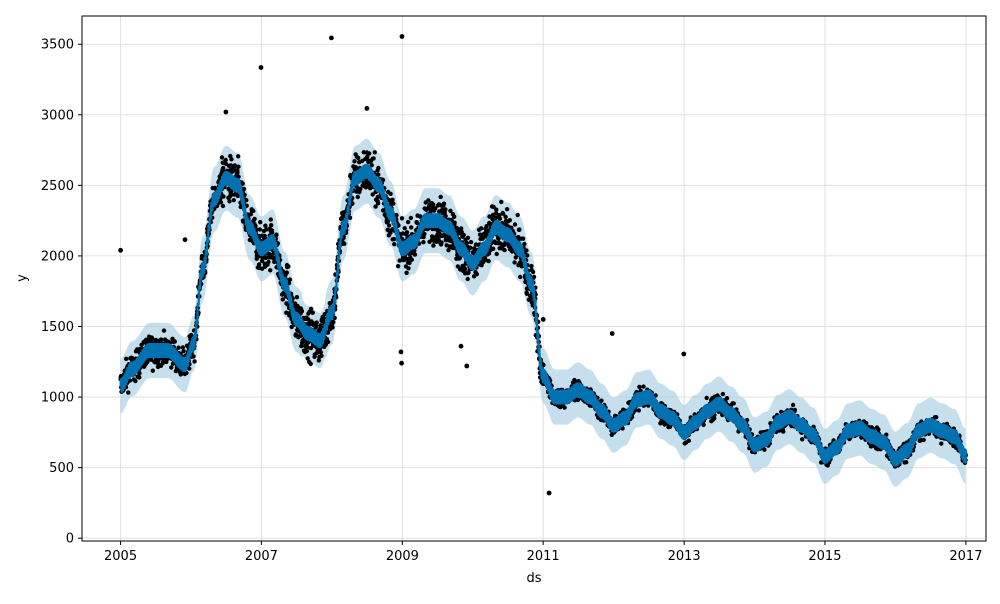 This screenshot has height=604, width=1000. What do you see at coordinates (402, 556) in the screenshot?
I see `x-tick-label: 2009` at bounding box center [402, 556].